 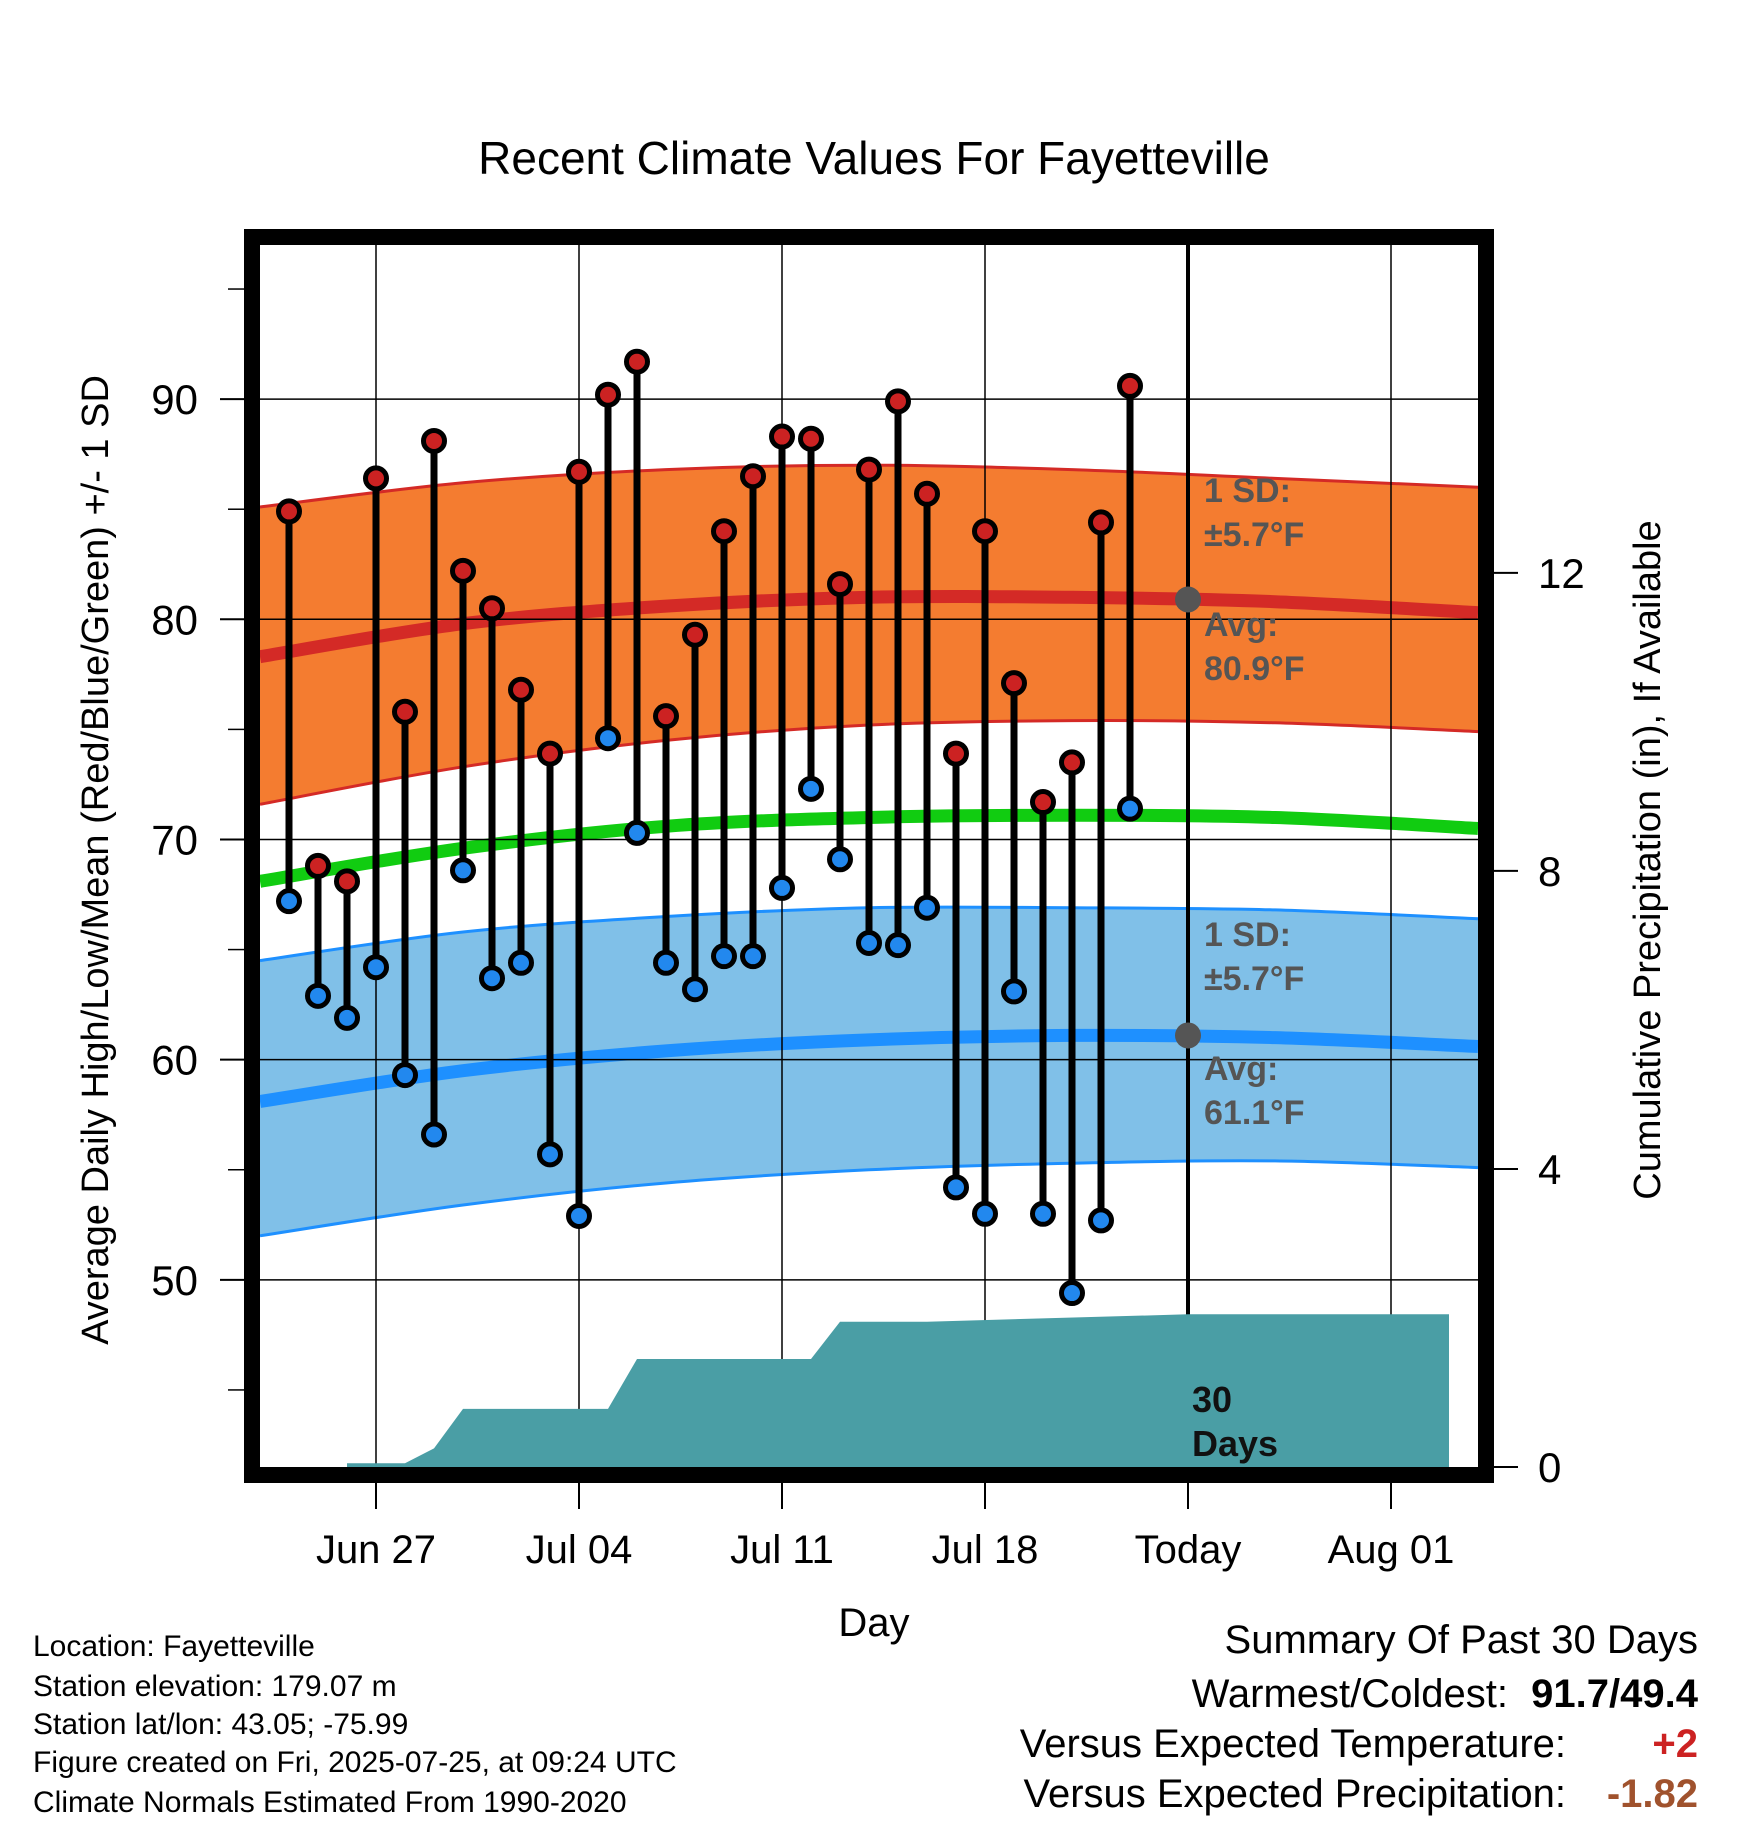 I want to click on x-tick-label: Aug 01, so click(x=1391, y=1550).